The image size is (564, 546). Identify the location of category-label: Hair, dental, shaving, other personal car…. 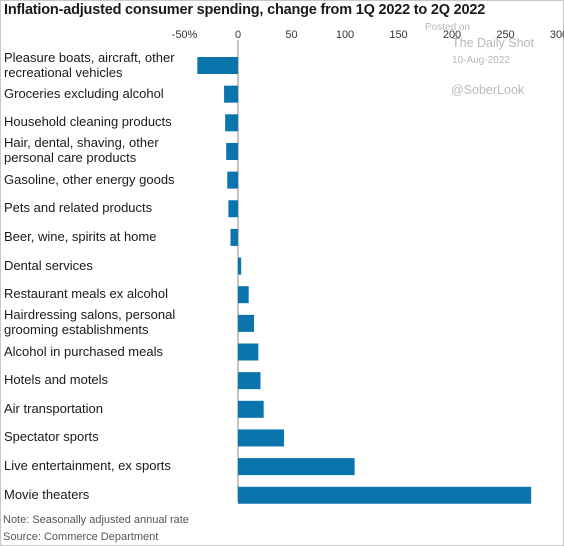
(106, 150).